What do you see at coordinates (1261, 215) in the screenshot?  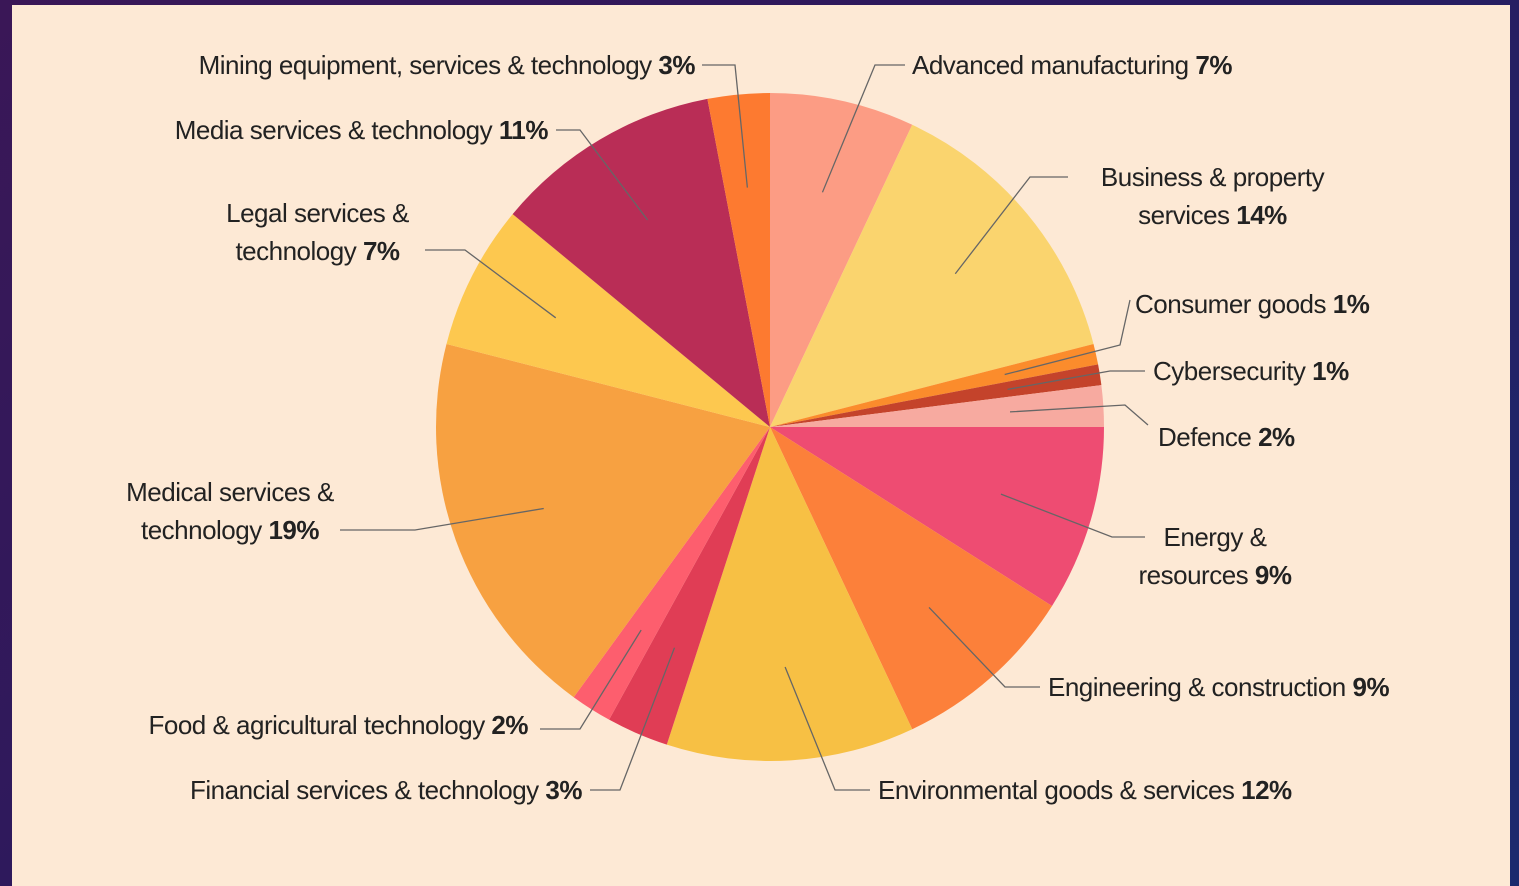 I see `value-label: 14%` at bounding box center [1261, 215].